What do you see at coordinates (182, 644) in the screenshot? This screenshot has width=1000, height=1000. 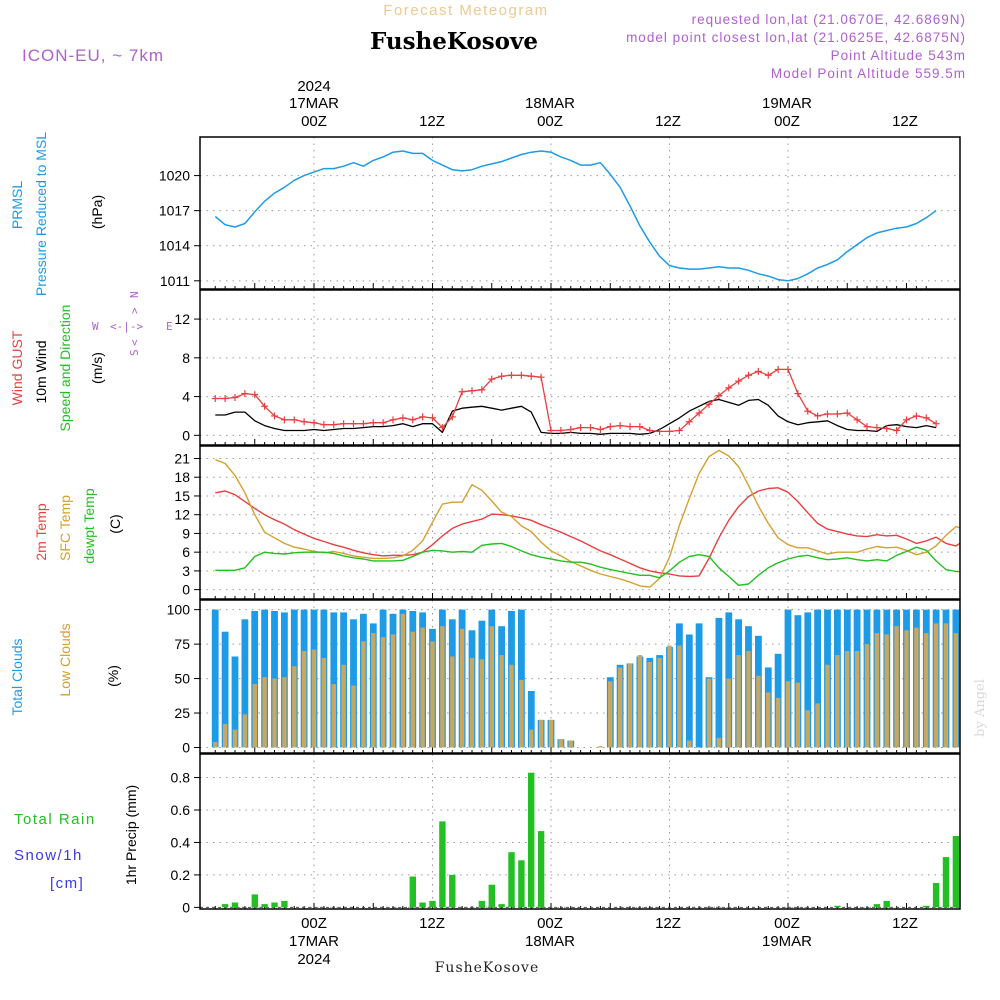 I see `clouds-ytick-label: 75` at bounding box center [182, 644].